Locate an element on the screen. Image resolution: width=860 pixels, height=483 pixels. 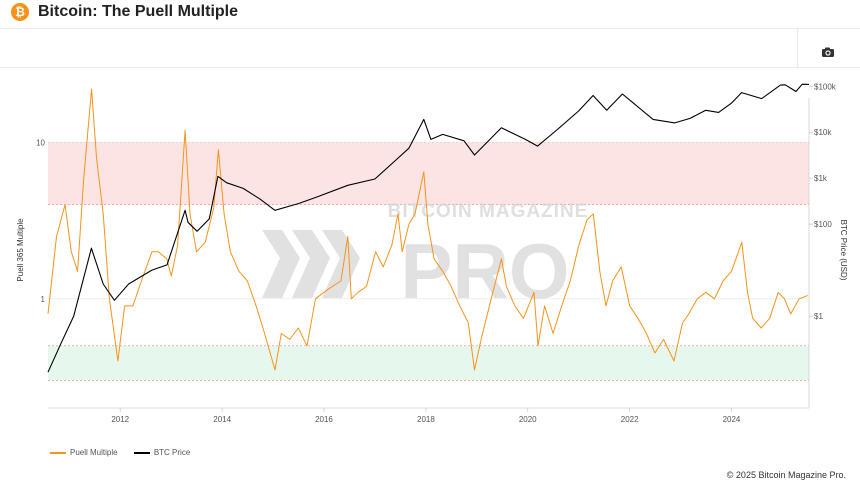
left-axis: 1 10 is located at coordinates (40, 221).